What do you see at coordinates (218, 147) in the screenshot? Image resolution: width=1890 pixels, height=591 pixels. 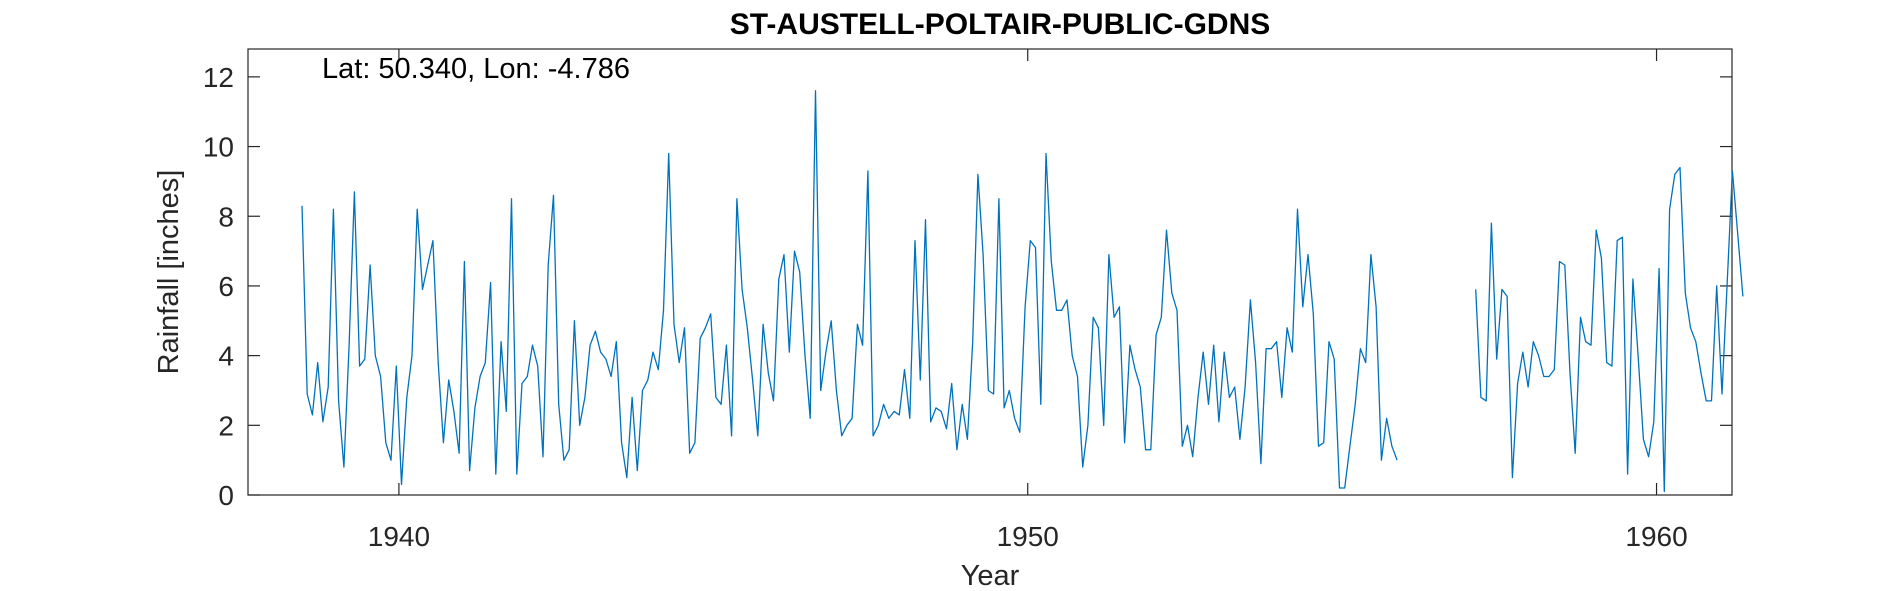 I see `y-tick-label: 10` at bounding box center [218, 147].